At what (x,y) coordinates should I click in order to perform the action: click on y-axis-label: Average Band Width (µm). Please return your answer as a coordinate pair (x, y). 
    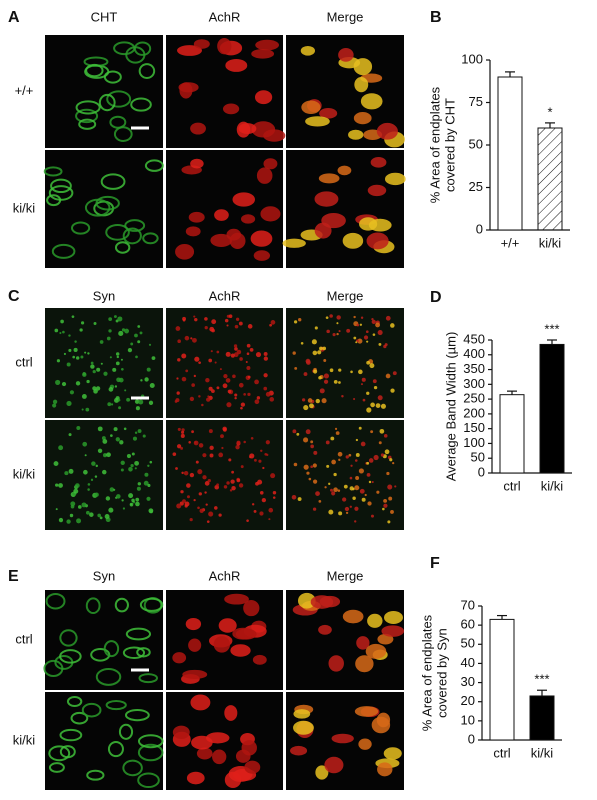
    Looking at the image, I should click on (450, 407).